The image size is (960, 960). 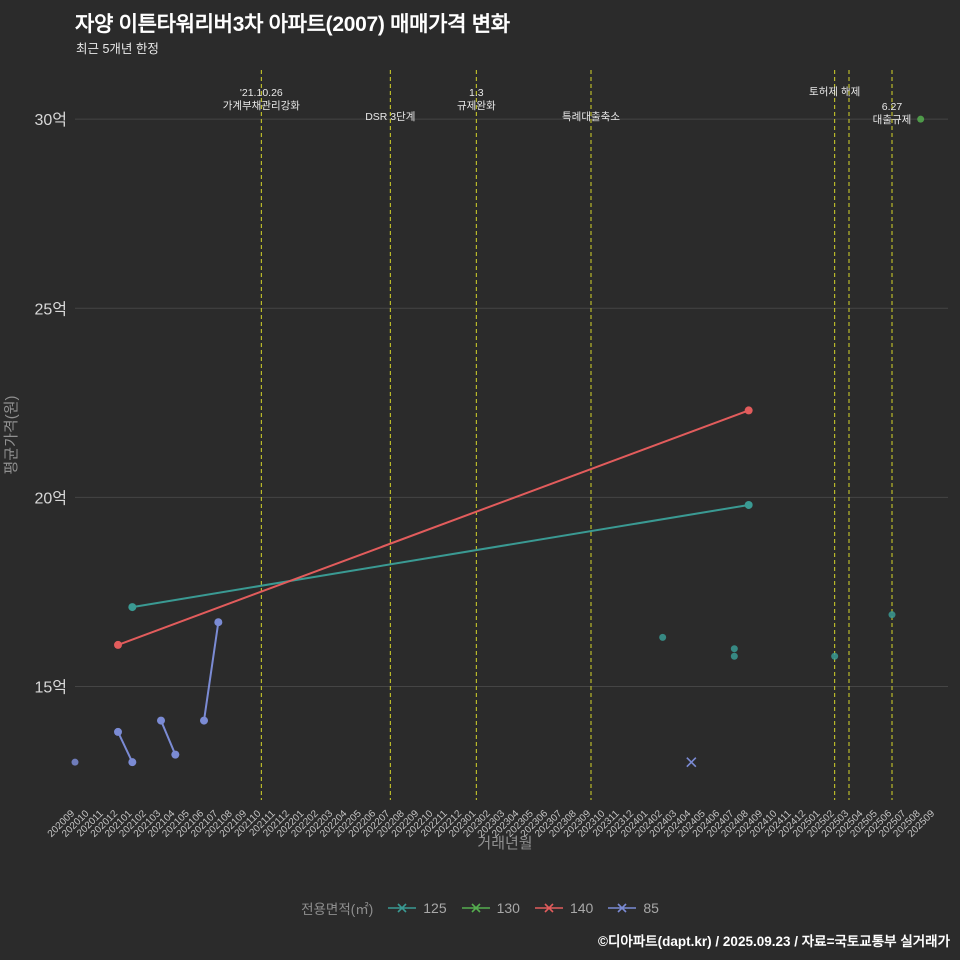 What do you see at coordinates (50, 498) in the screenshot?
I see `y-tick-label: 20억` at bounding box center [50, 498].